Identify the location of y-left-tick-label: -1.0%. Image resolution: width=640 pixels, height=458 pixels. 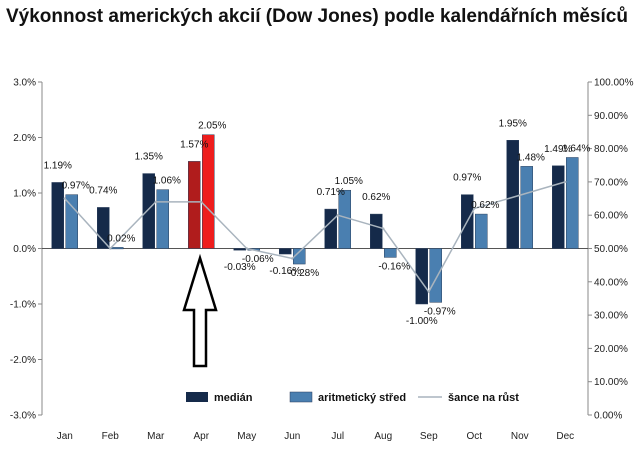
(23, 305).